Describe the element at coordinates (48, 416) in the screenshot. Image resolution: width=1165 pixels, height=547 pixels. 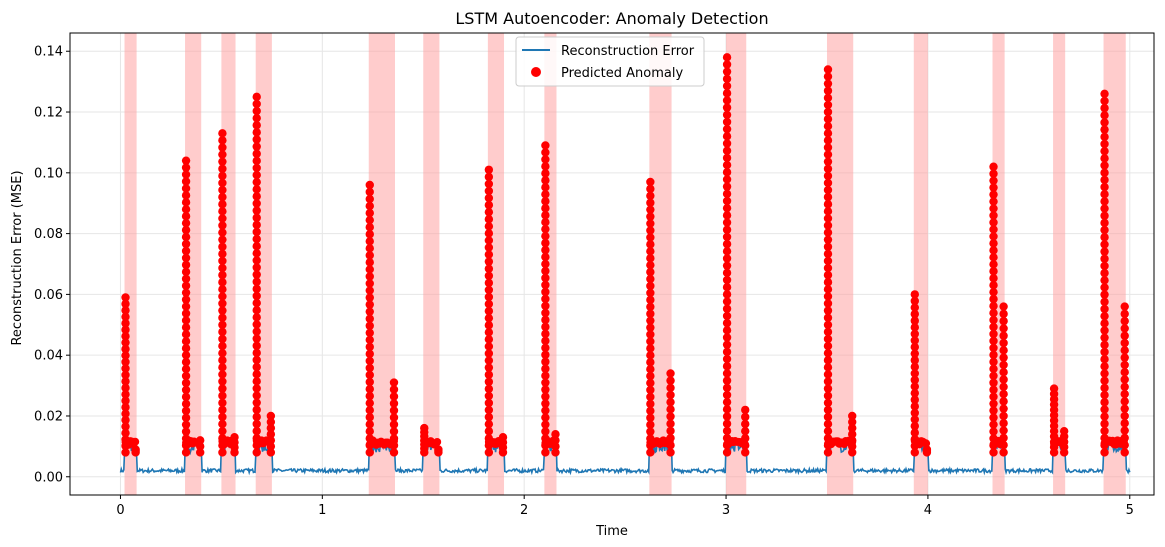
I see `y-tick-label: 0.02` at that location.